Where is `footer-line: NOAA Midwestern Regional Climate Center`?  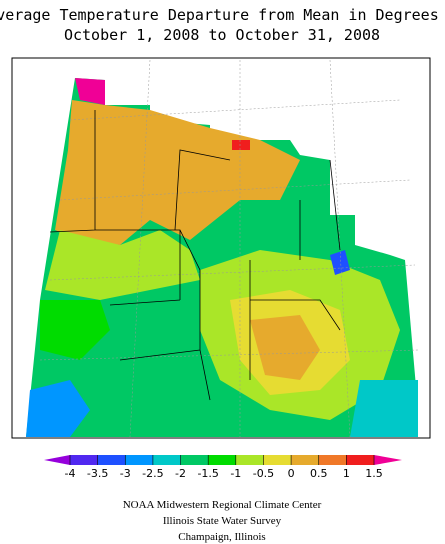 footer-line: NOAA Midwestern Regional Climate Center is located at coordinates (222, 505).